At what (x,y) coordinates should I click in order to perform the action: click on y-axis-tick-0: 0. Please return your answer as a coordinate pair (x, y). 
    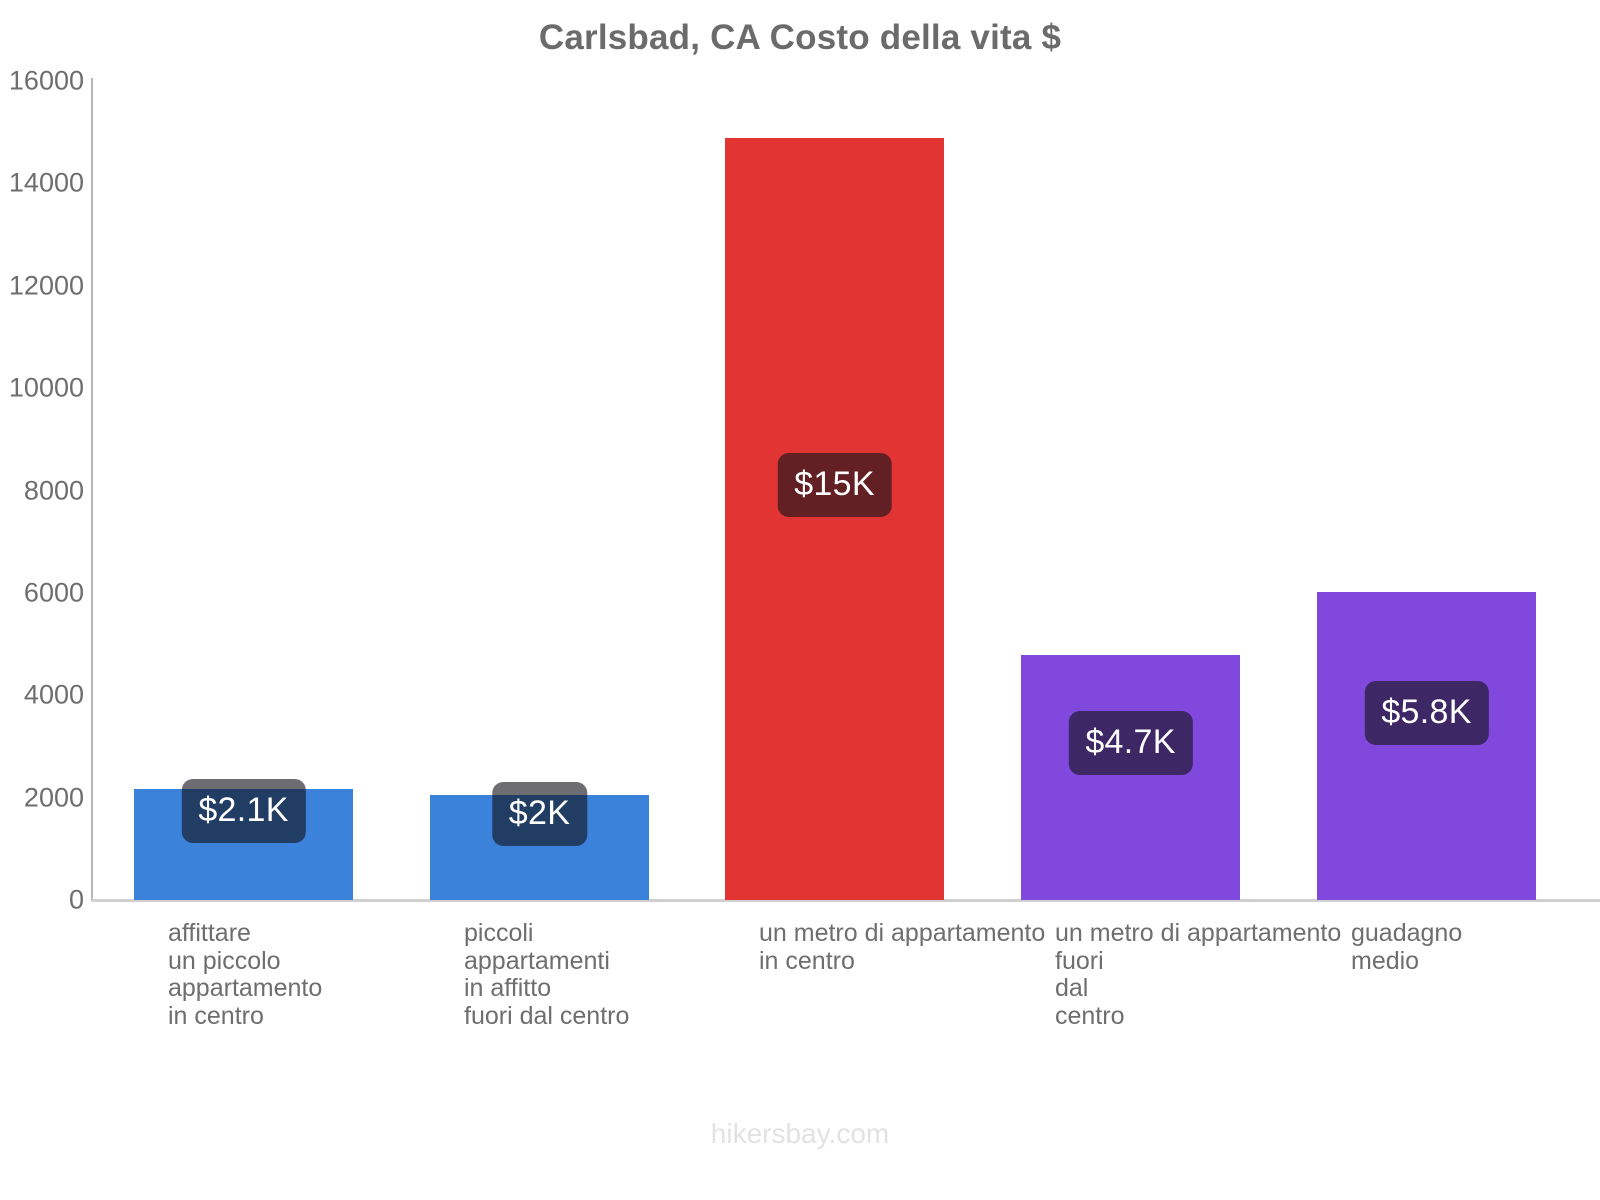
    Looking at the image, I should click on (76, 899).